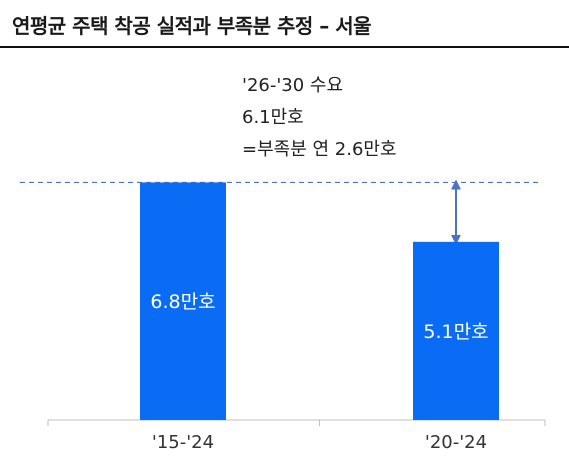  What do you see at coordinates (456, 442) in the screenshot?
I see `x-tick-label-2: '20-'24` at bounding box center [456, 442].